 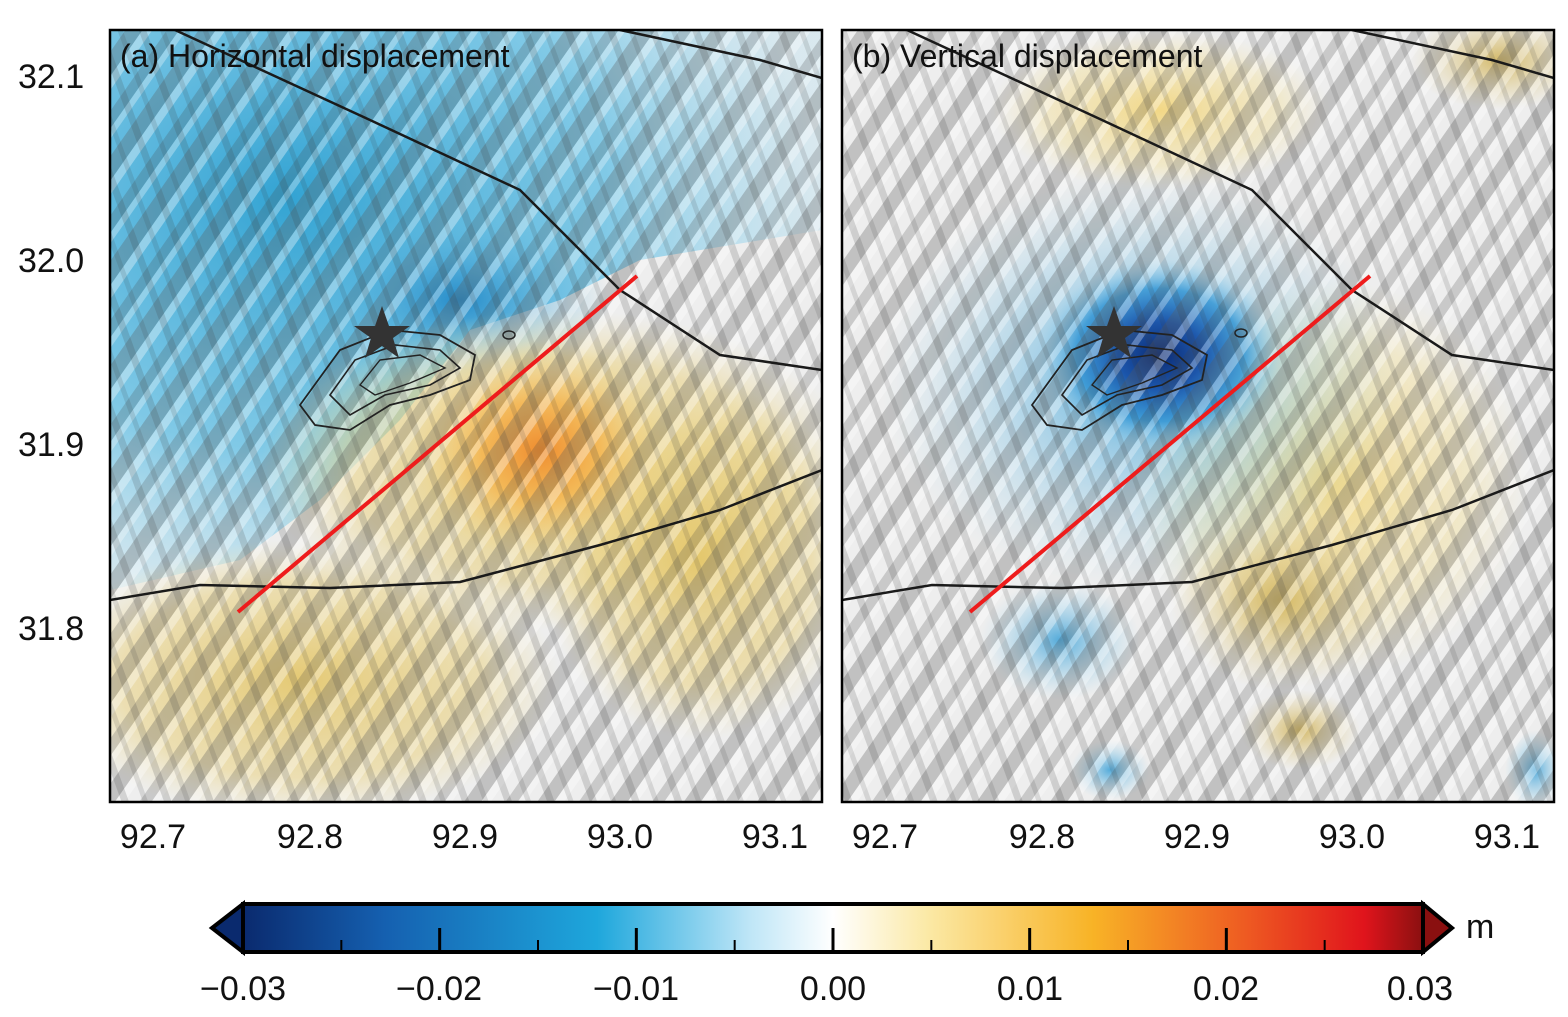 What do you see at coordinates (51, 77) in the screenshot?
I see `y-tick-label: 32.1` at bounding box center [51, 77].